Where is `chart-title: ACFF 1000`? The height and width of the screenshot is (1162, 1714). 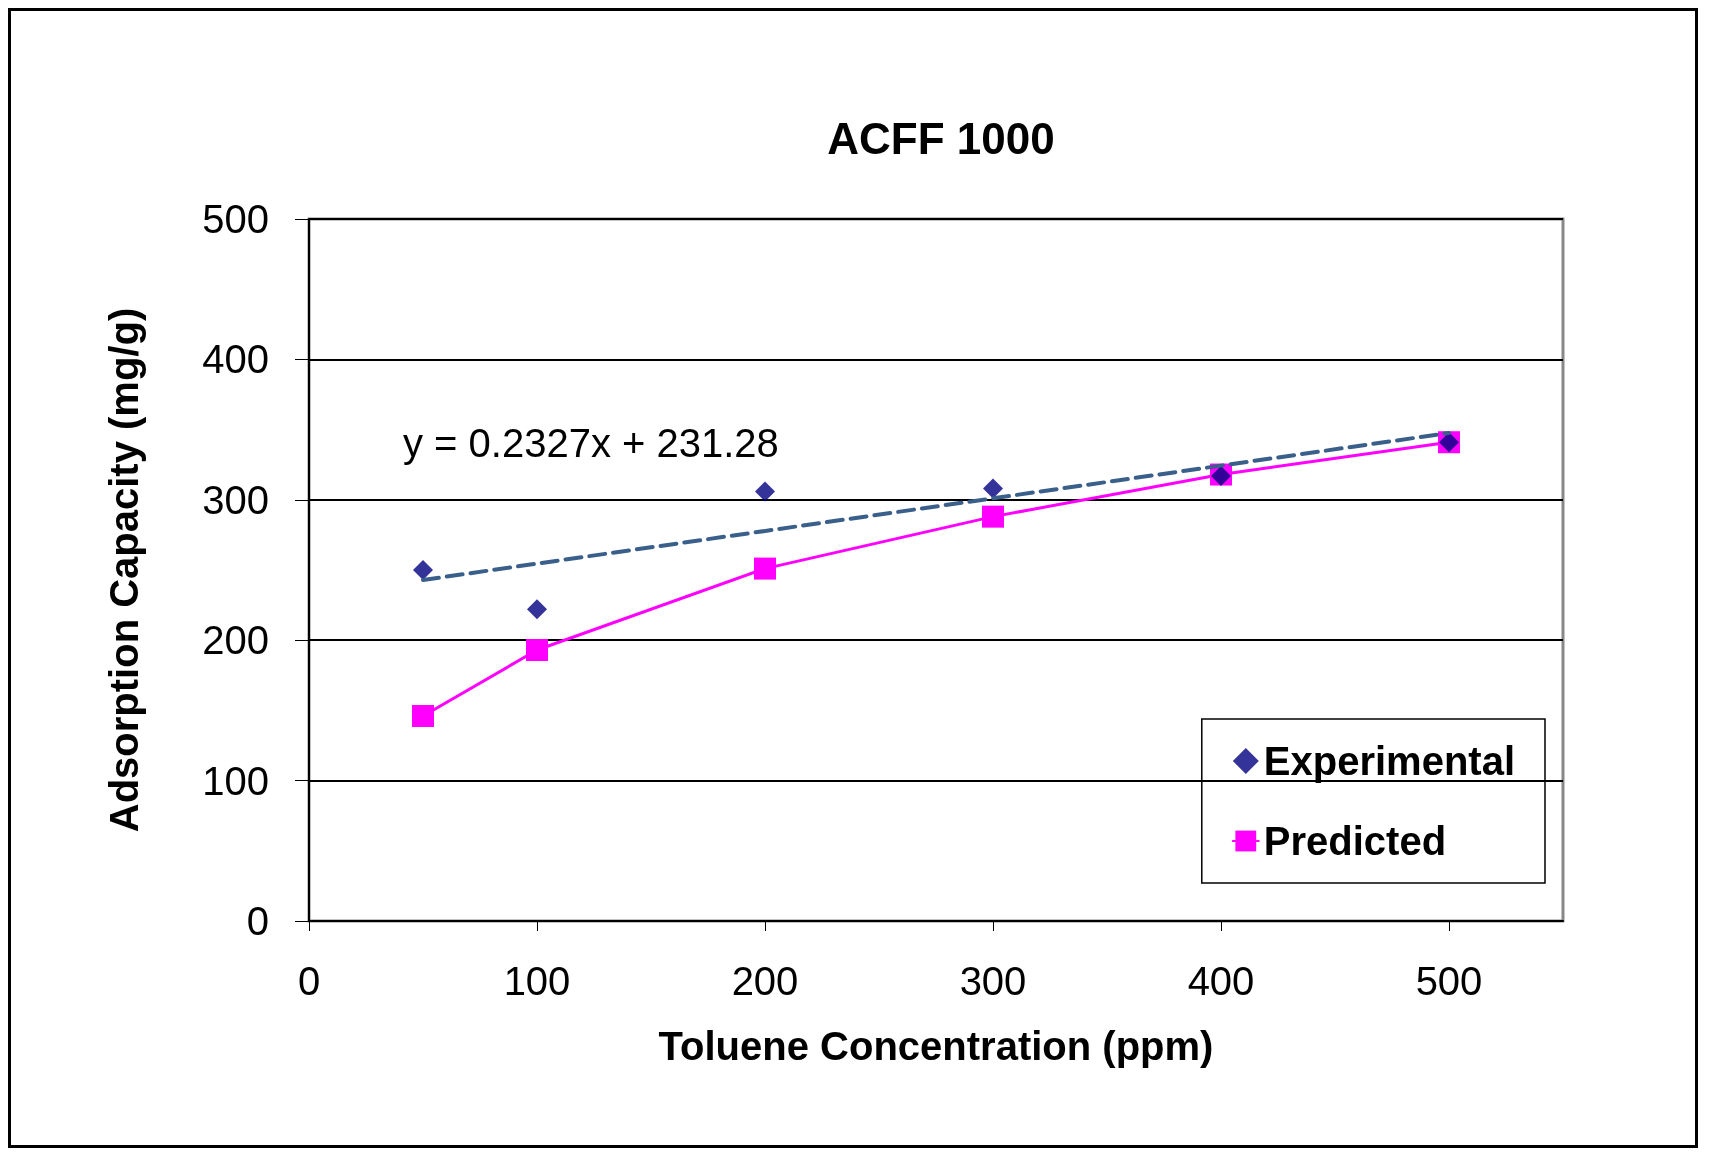 chart-title: ACFF 1000 is located at coordinates (941, 138).